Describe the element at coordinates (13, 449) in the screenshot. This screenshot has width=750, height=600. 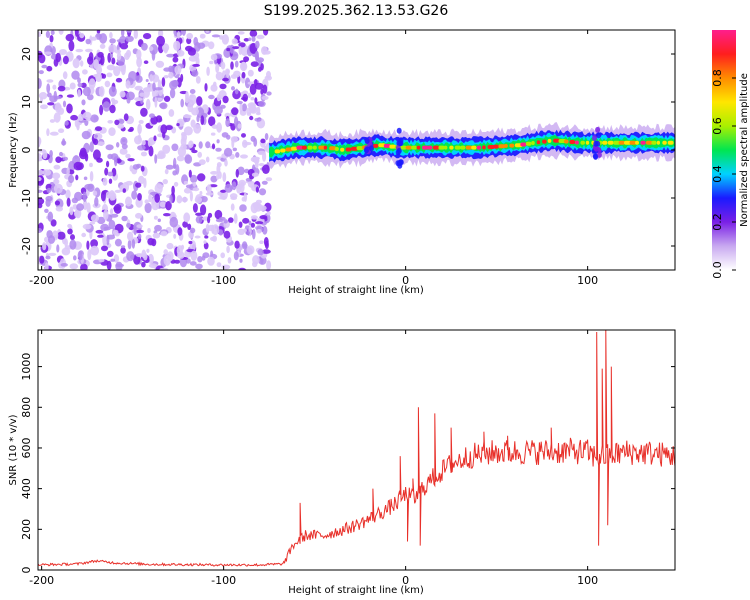
I see `snr-y-label: SNR (10 * v/v)` at that location.